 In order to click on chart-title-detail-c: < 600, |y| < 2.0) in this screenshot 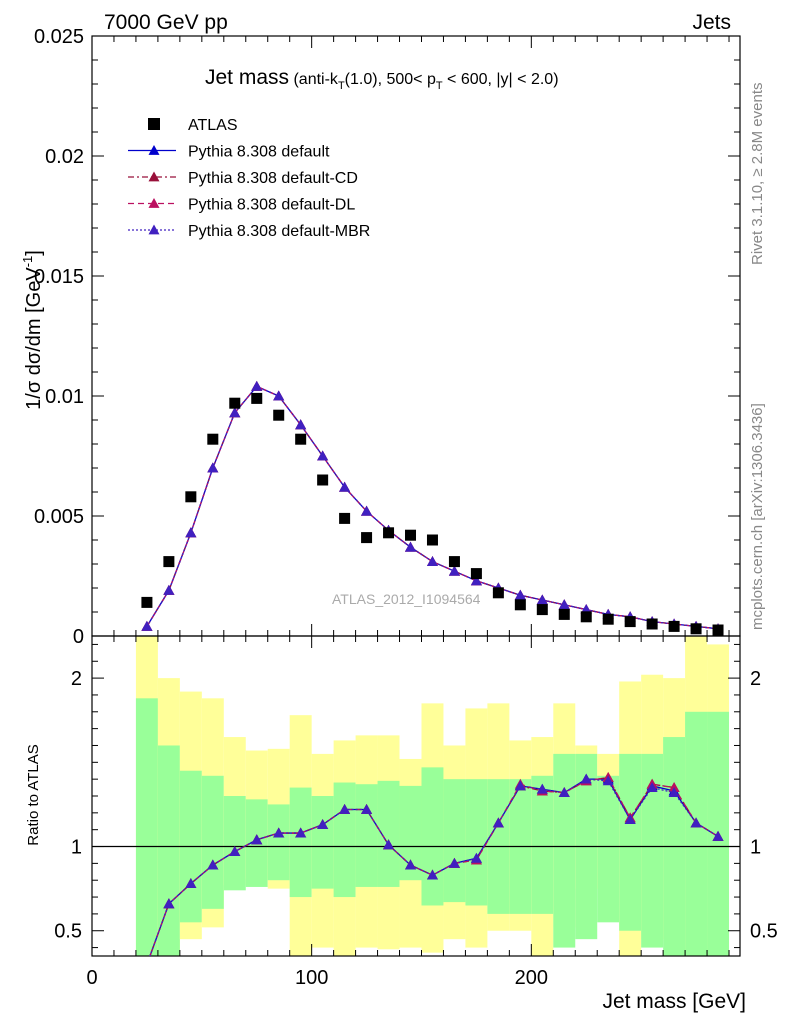, I will do `click(501, 79)`.